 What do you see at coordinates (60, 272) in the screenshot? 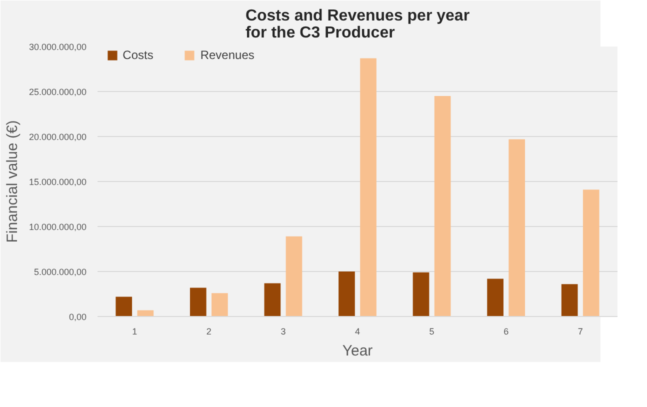
I see `y-tick-label: 5.000.000,00` at bounding box center [60, 272].